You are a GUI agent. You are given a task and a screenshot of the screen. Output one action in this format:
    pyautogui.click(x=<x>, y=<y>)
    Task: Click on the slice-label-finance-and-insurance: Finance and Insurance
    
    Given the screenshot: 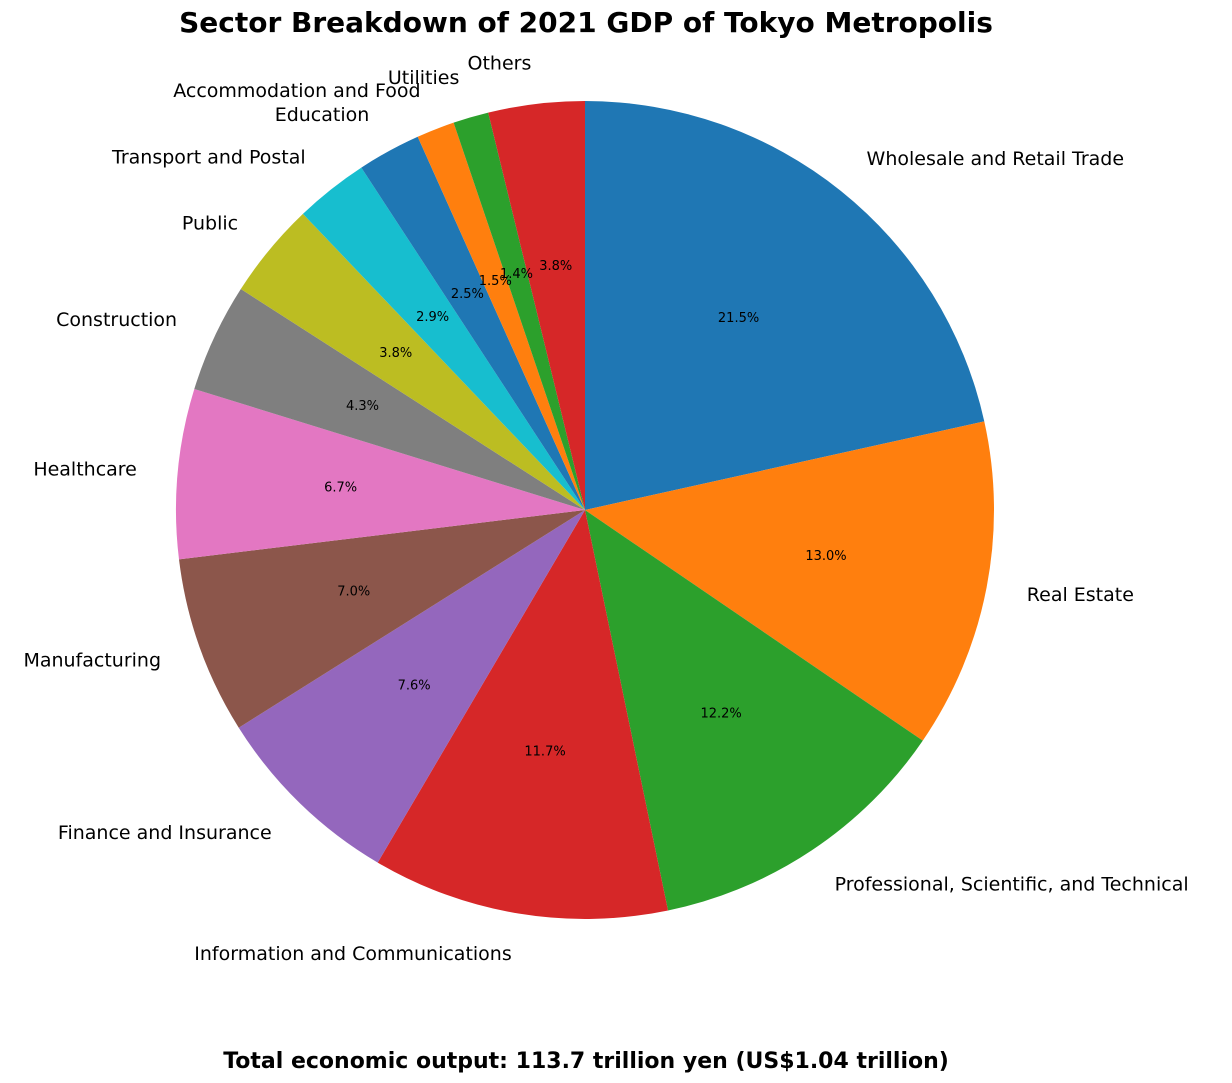 What is the action you would take?
    pyautogui.click(x=165, y=833)
    